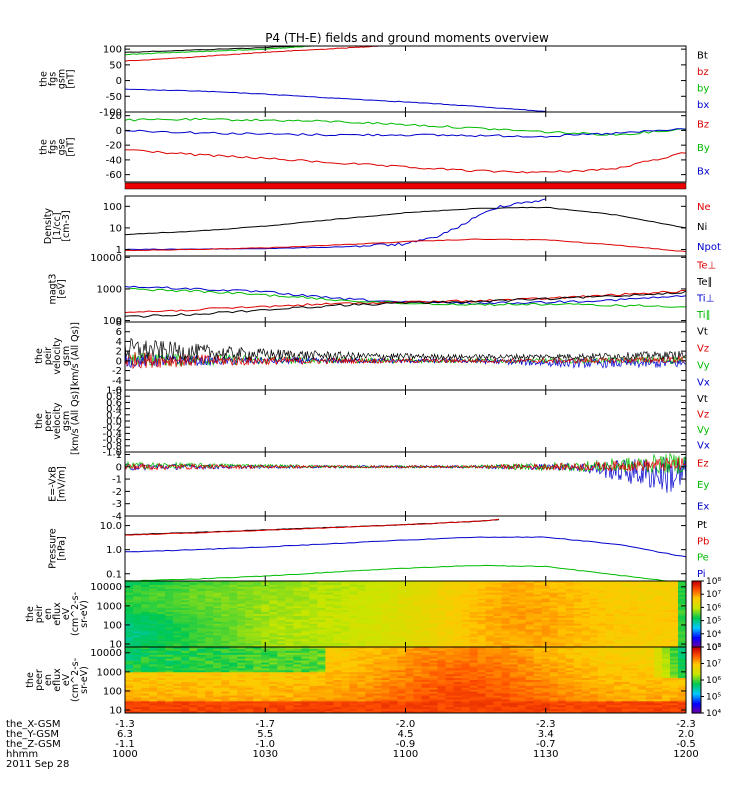 The height and width of the screenshot is (800, 750). Describe the element at coordinates (44, 79) in the screenshot. I see `y-axis-label: the` at that location.